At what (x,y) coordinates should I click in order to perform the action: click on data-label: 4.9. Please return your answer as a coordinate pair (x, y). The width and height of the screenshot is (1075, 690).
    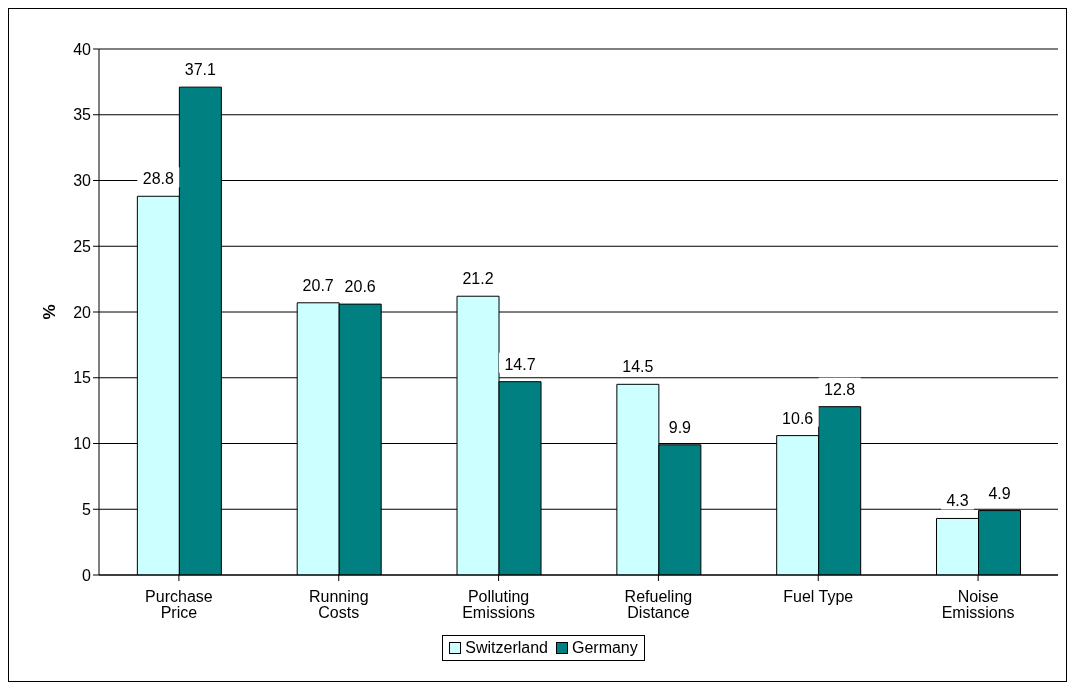
    Looking at the image, I should click on (999, 493).